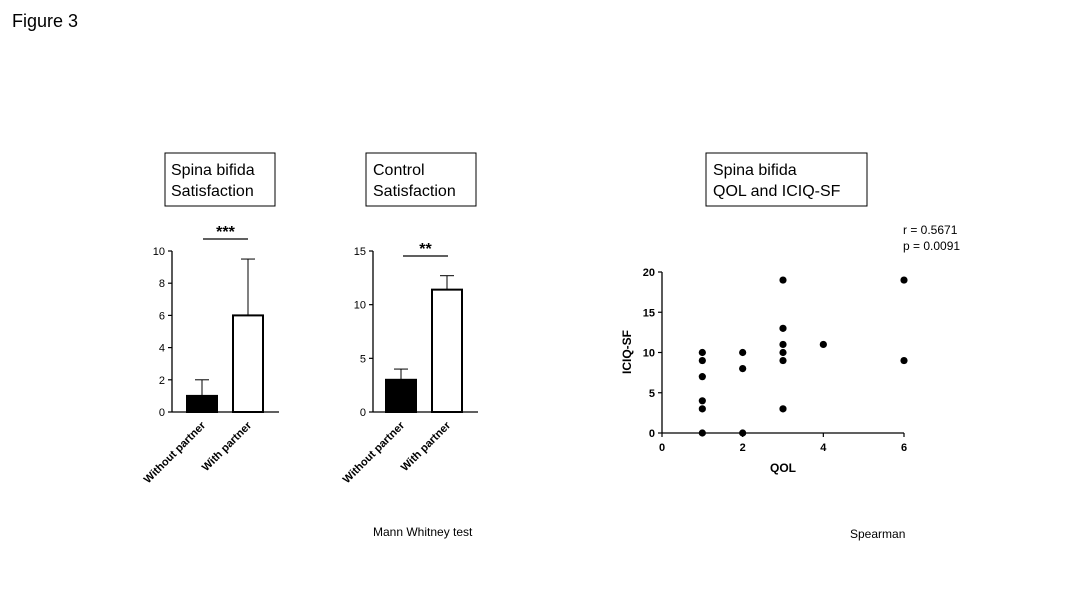 The height and width of the screenshot is (607, 1080). I want to click on chart1-title-box, so click(220, 179).